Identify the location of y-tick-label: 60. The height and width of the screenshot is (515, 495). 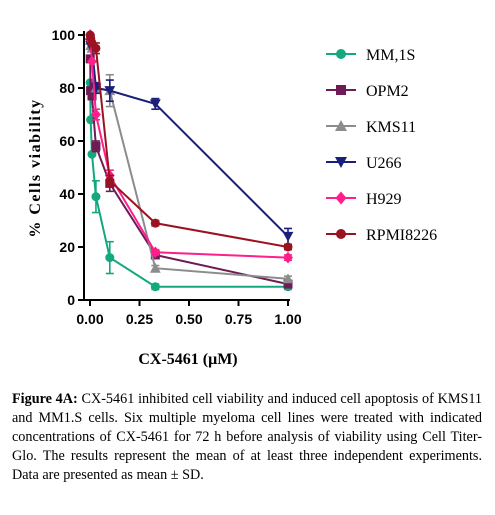
(67, 141).